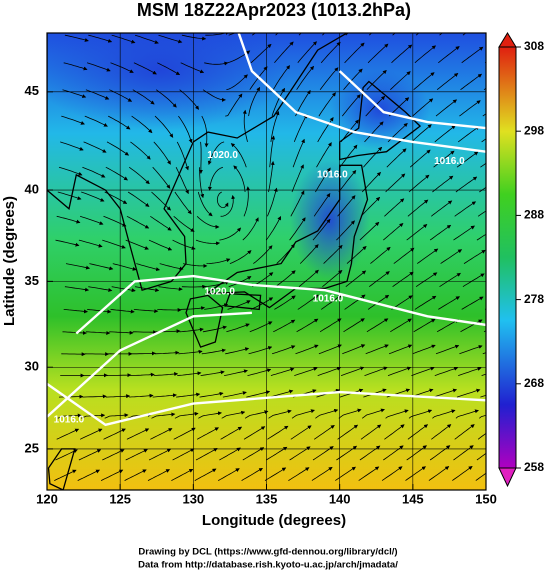 This screenshot has width=548, height=578. Describe the element at coordinates (340, 498) in the screenshot. I see `x-tick-label: 140` at that location.